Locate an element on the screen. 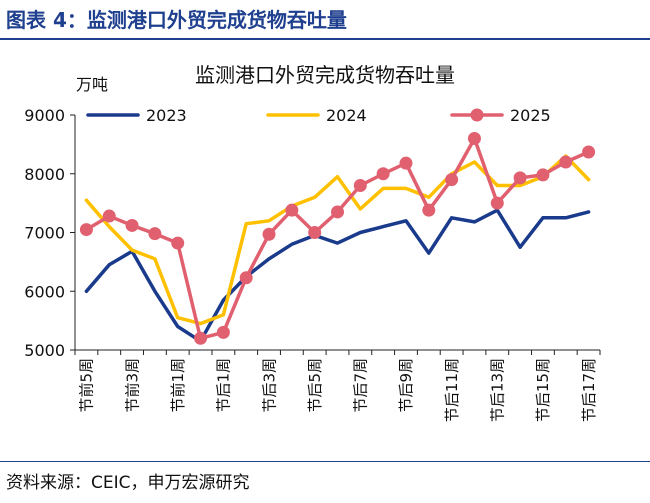  y-axis-label: 万吨 is located at coordinates (92, 84).